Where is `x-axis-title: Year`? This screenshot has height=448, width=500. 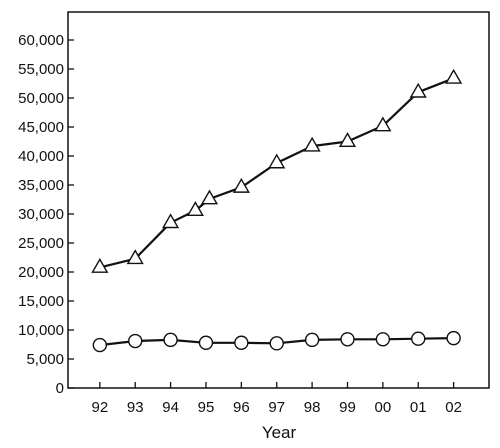 x-axis-title: Year is located at coordinates (279, 432).